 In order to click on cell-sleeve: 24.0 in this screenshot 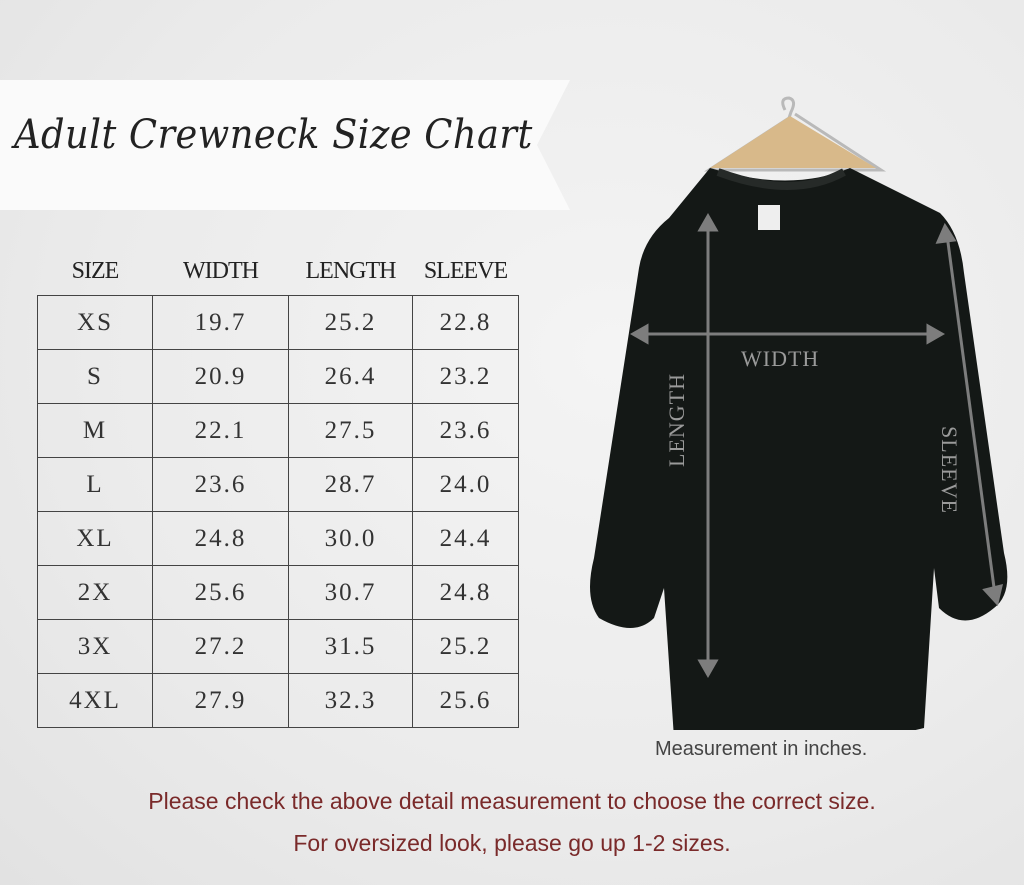, I will do `click(465, 484)`.